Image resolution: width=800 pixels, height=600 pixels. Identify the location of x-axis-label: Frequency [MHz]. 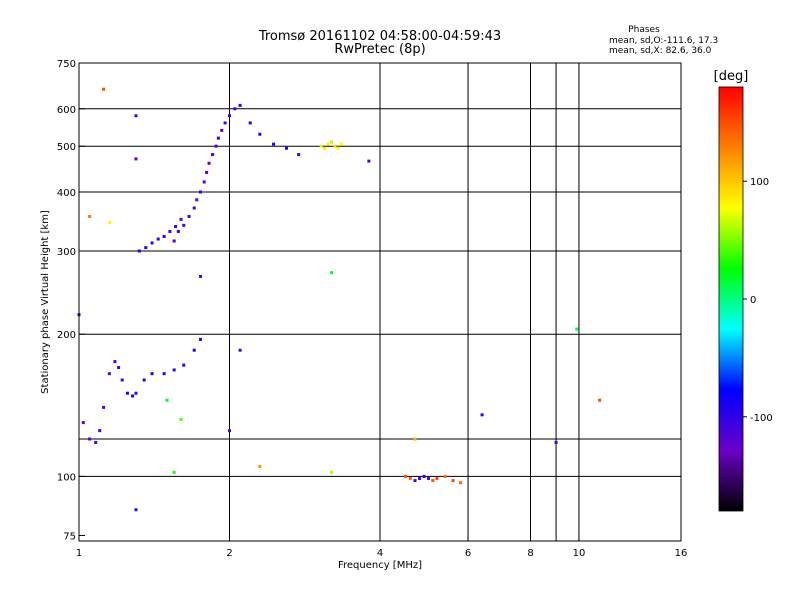
(380, 565).